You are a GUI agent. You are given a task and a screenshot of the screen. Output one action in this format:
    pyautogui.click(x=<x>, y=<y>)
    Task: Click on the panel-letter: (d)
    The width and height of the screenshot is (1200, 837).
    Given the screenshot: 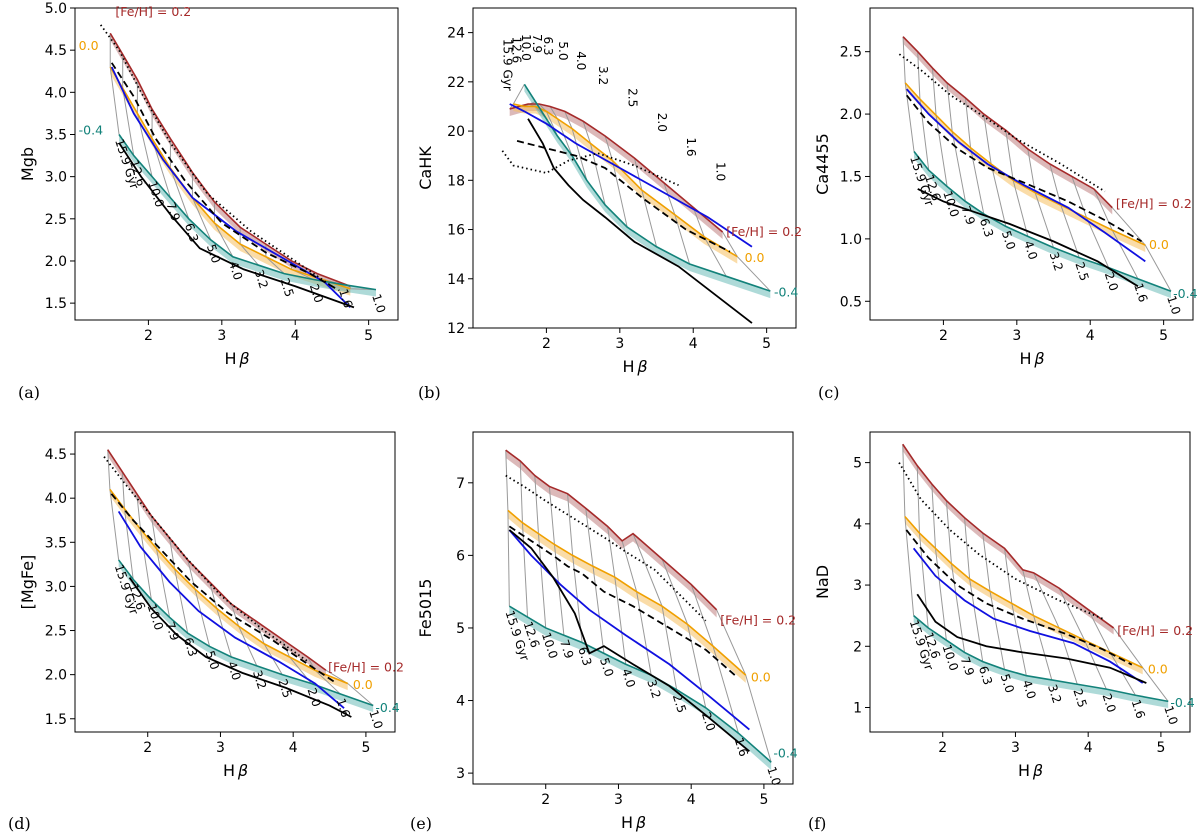 What is the action you would take?
    pyautogui.click(x=19, y=823)
    